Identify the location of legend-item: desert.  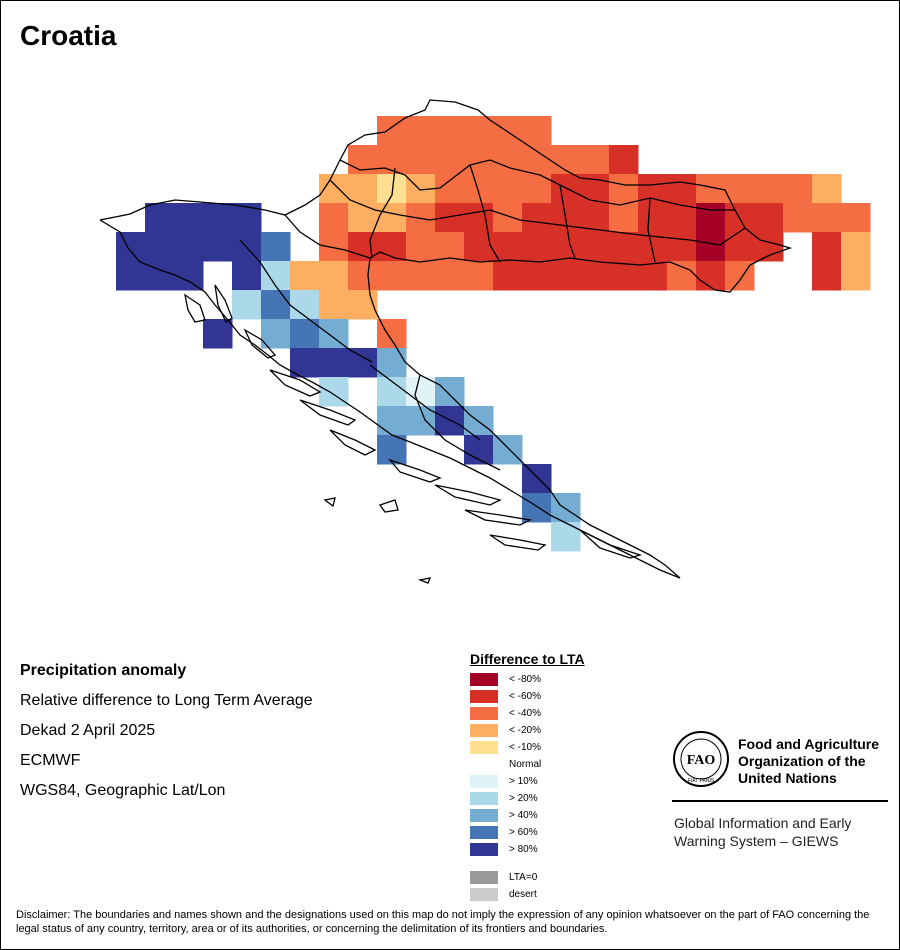
(527, 894).